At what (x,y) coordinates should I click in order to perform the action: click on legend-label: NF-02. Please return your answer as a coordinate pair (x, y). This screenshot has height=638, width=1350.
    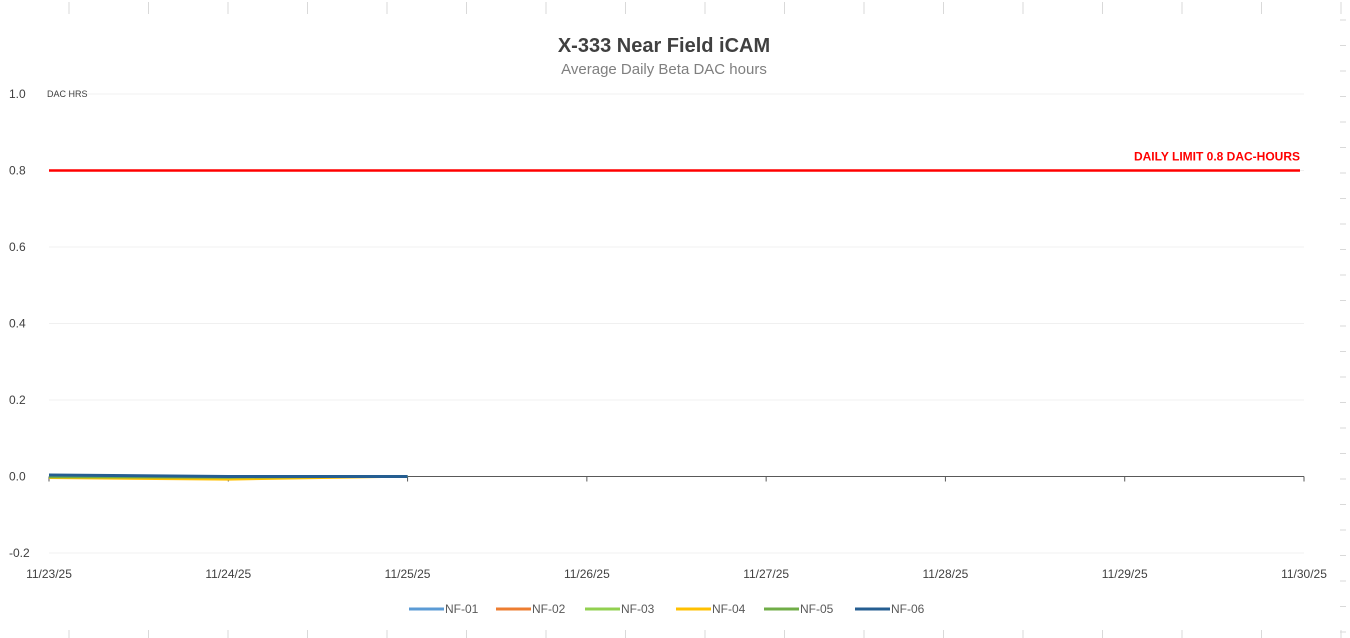
    Looking at the image, I should click on (549, 609).